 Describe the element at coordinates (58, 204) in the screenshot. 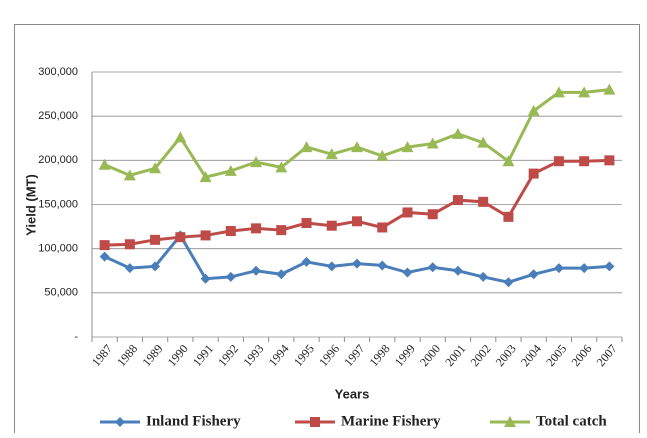

I see `y-tick-label: 150,000` at that location.